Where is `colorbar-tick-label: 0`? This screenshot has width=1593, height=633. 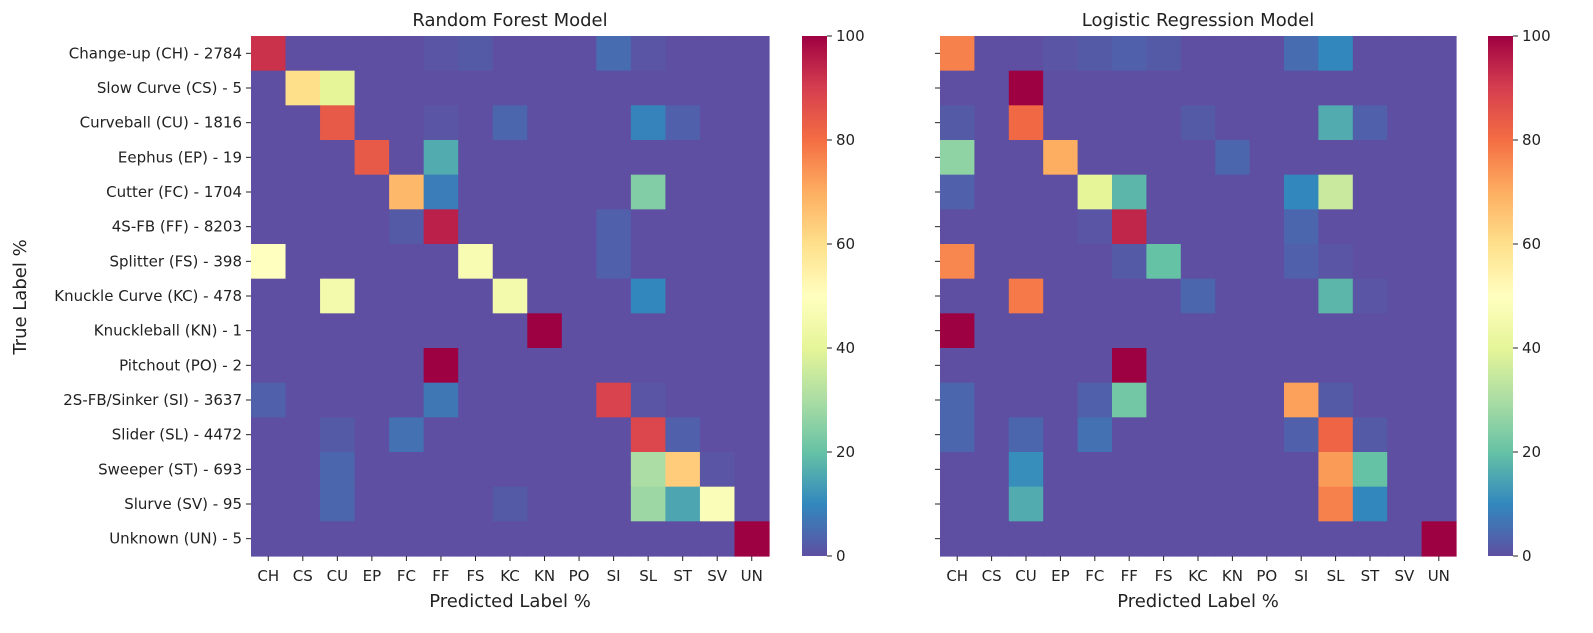 colorbar-tick-label: 0 is located at coordinates (1527, 556).